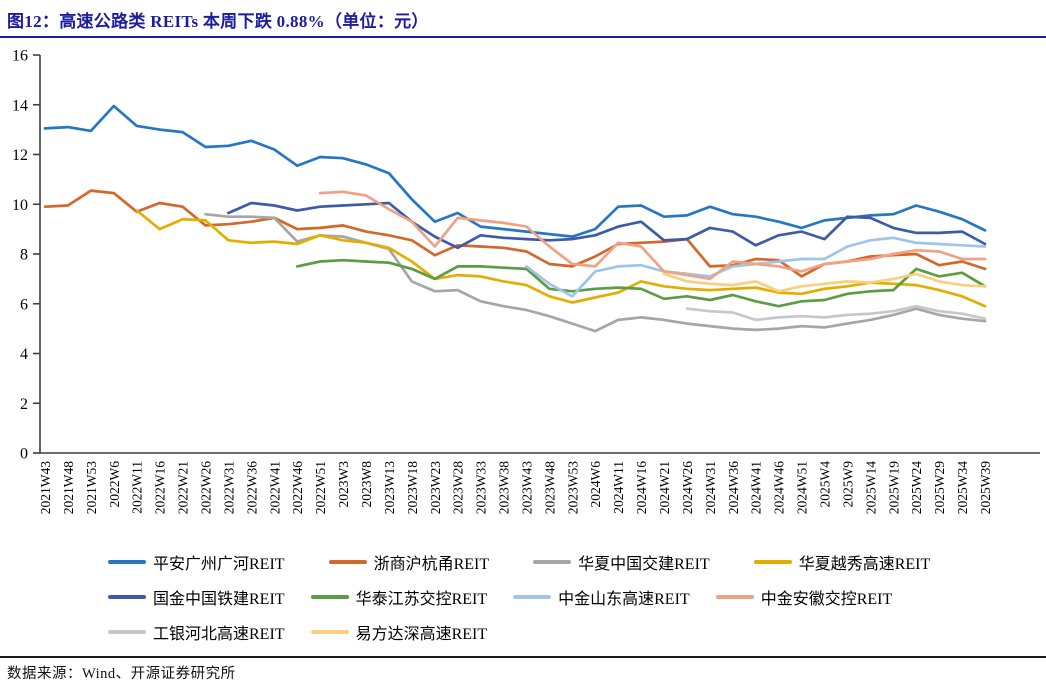 This screenshot has height=686, width=1046. Describe the element at coordinates (320, 487) in the screenshot. I see `x-tick-label: 2022W51` at that location.